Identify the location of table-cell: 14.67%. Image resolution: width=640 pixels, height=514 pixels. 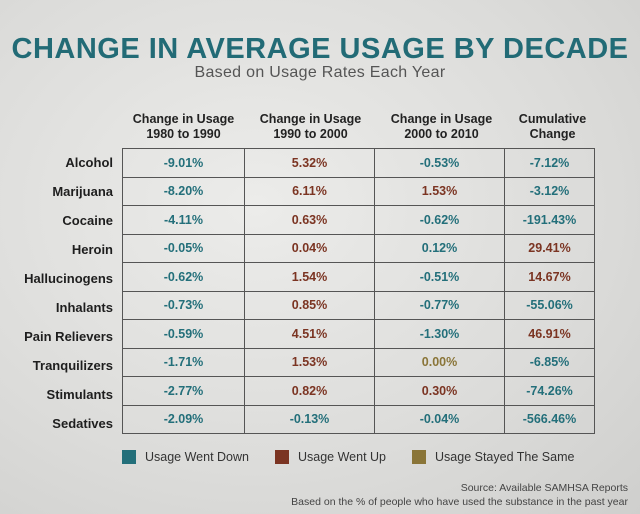
(549, 277).